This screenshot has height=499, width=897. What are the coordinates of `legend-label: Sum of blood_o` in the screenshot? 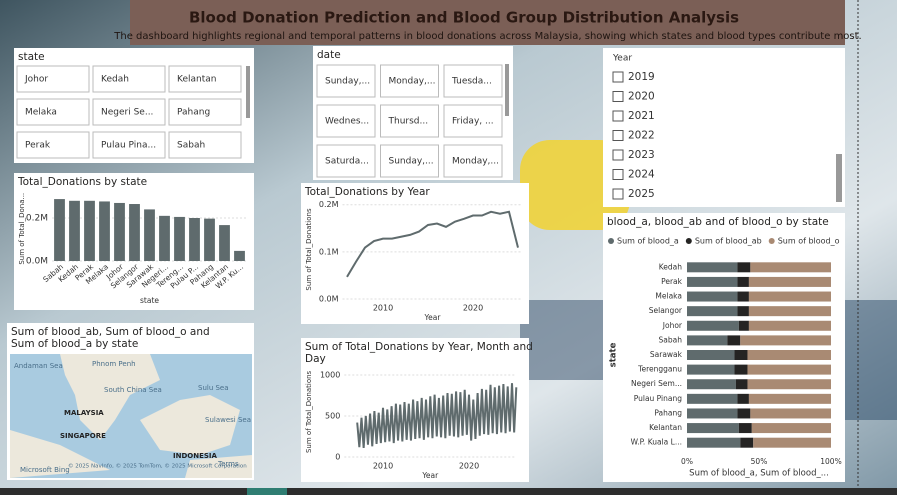 It's located at (809, 241).